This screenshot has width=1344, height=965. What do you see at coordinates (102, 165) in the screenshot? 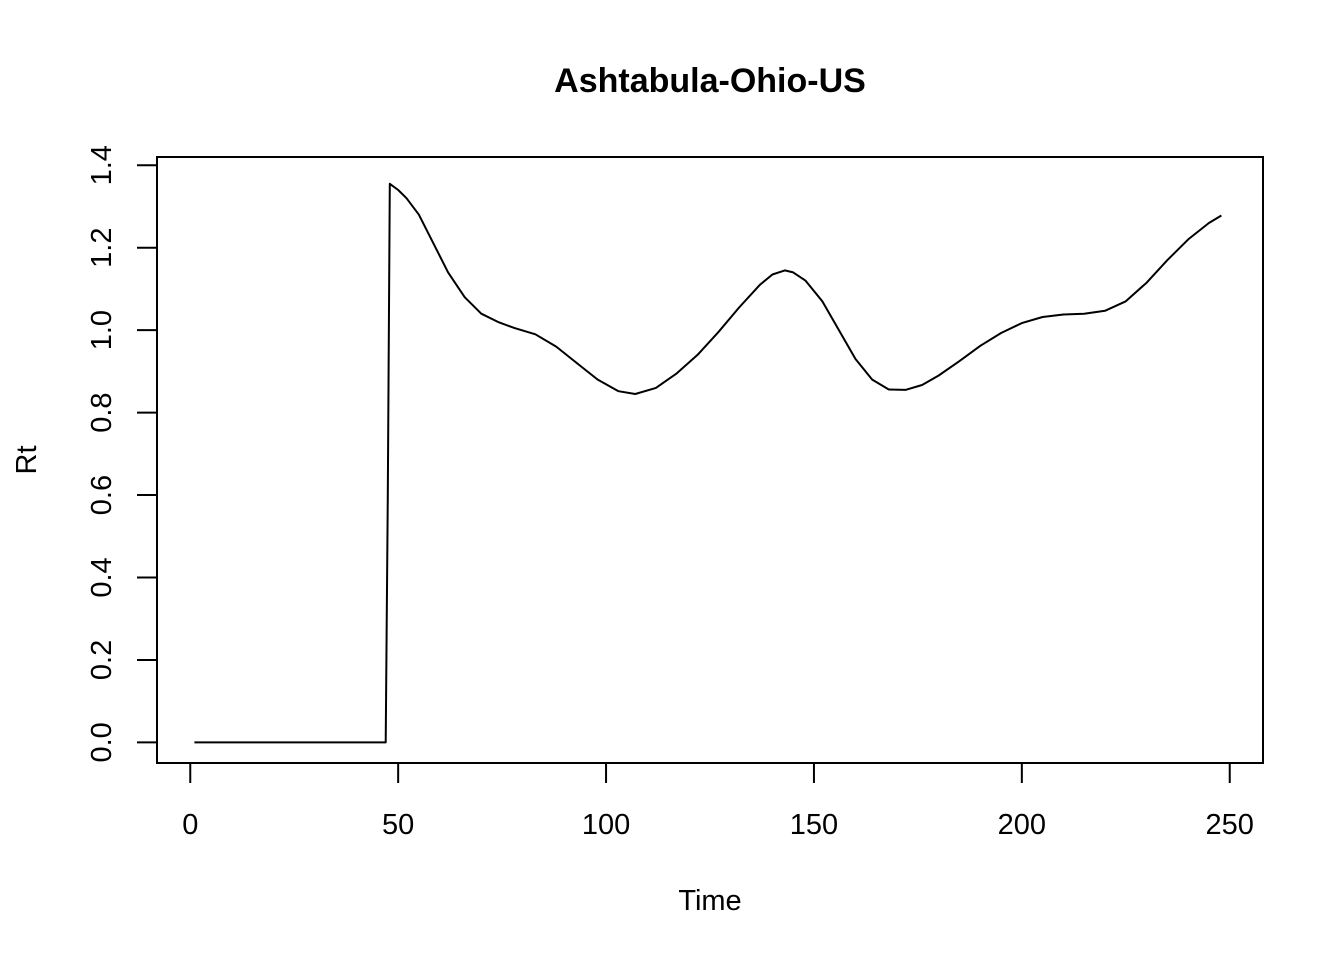
I see `y-tick-label: 1.4` at bounding box center [102, 165].